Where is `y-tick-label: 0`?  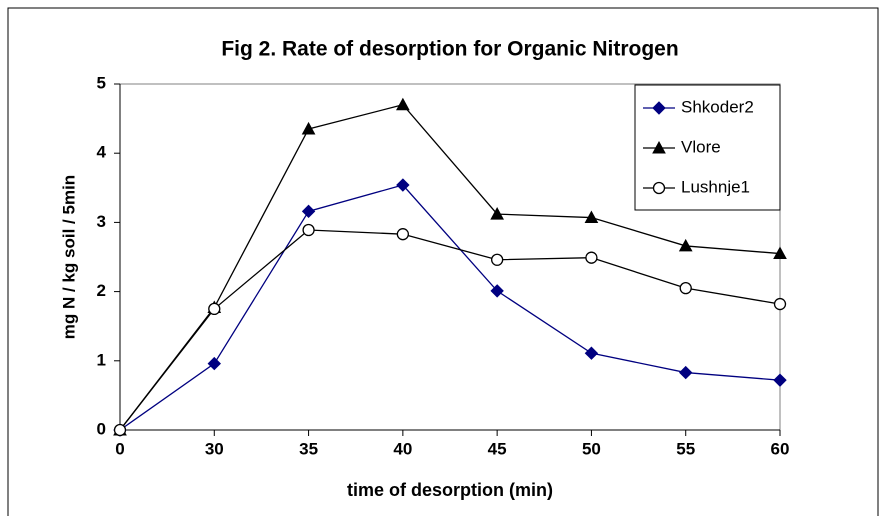
y-tick-label: 0 is located at coordinates (101, 428).